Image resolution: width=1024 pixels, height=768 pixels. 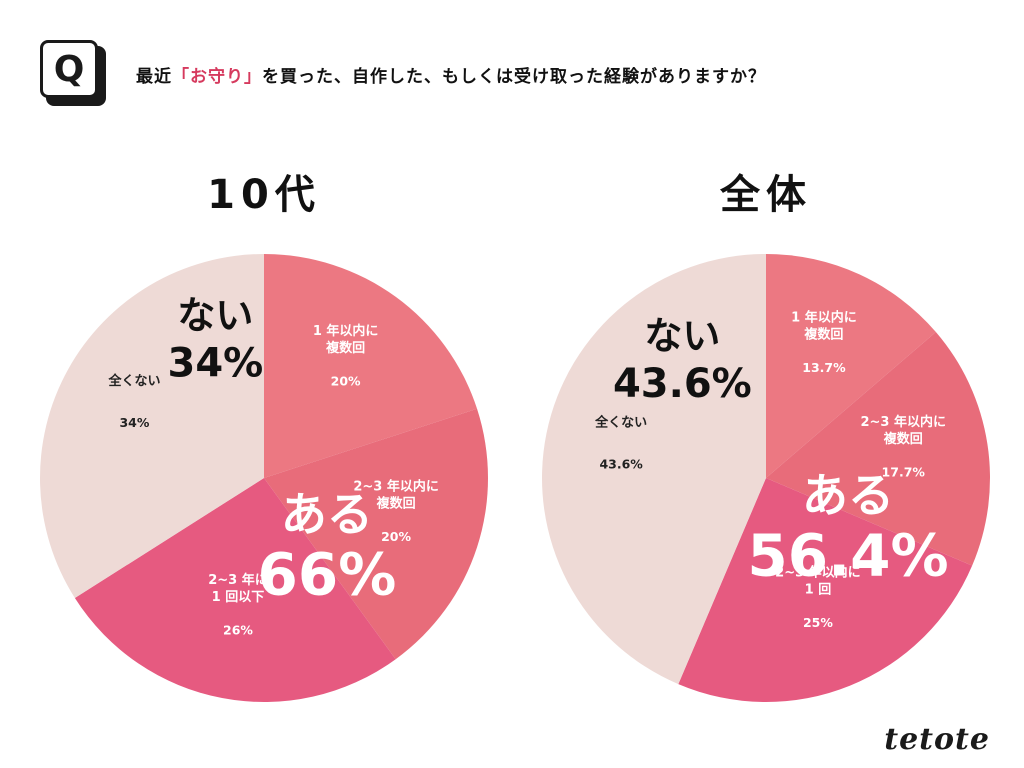 I want to click on slice-label-teens-2: 2~3 年に 1 回以下, so click(x=238, y=588).